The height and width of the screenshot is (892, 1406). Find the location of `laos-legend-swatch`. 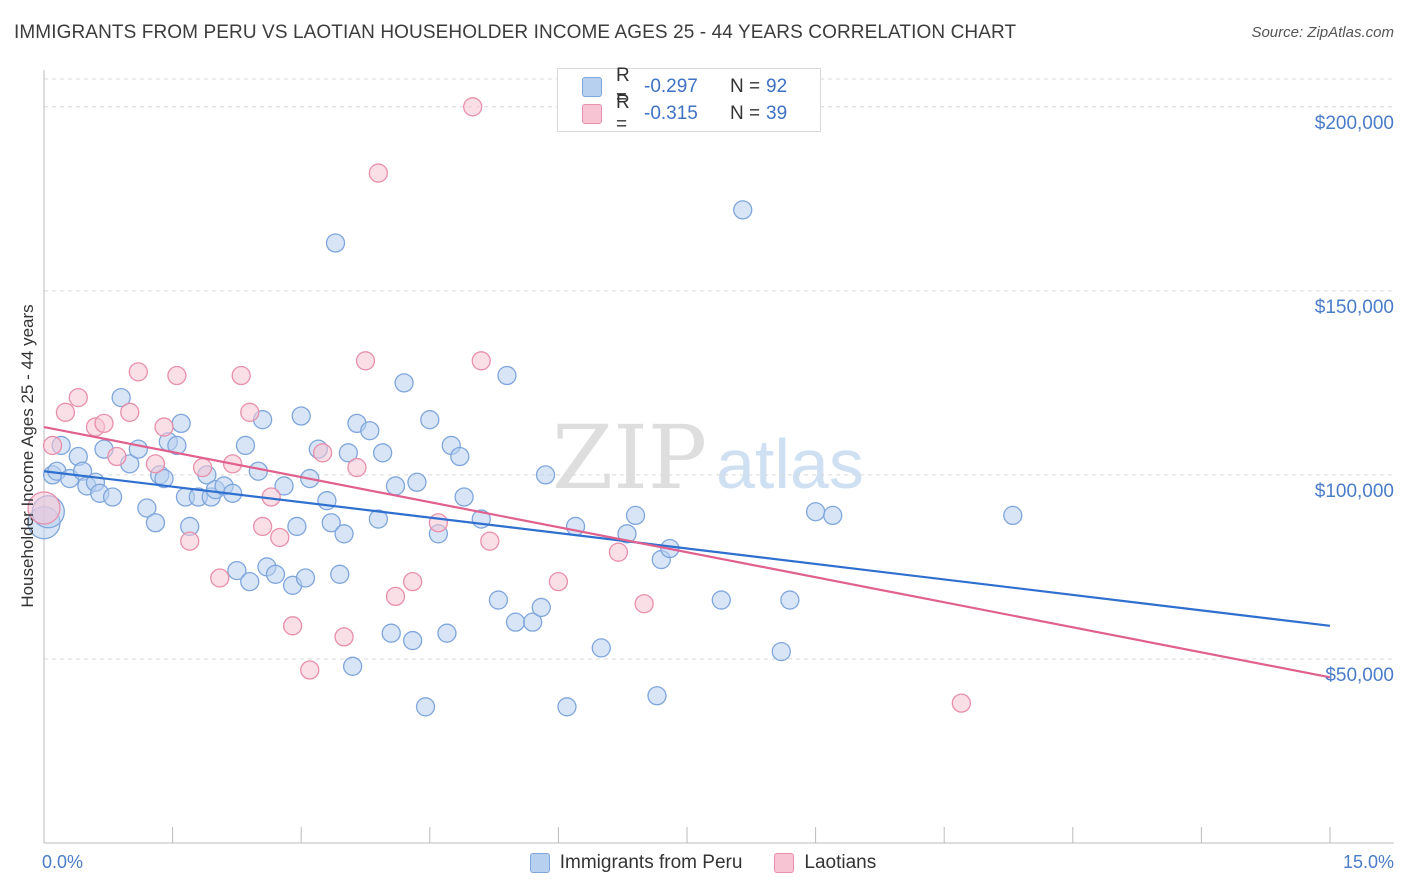

laos-legend-swatch is located at coordinates (784, 863).